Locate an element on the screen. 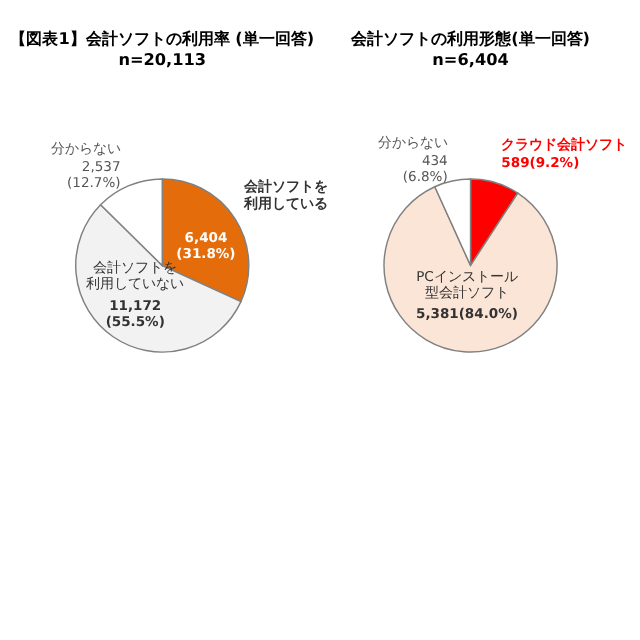 This screenshot has width=640, height=640. chart-subtitle: n=20,113 is located at coordinates (162, 59).